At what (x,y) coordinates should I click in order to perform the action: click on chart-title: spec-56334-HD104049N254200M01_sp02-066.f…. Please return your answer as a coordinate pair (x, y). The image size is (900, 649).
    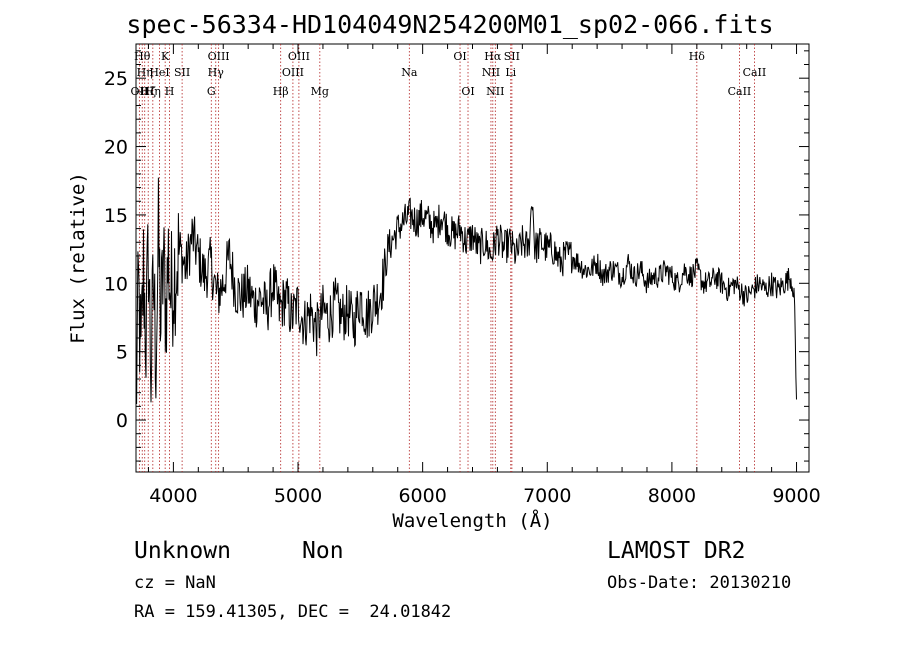
    Looking at the image, I should click on (450, 24).